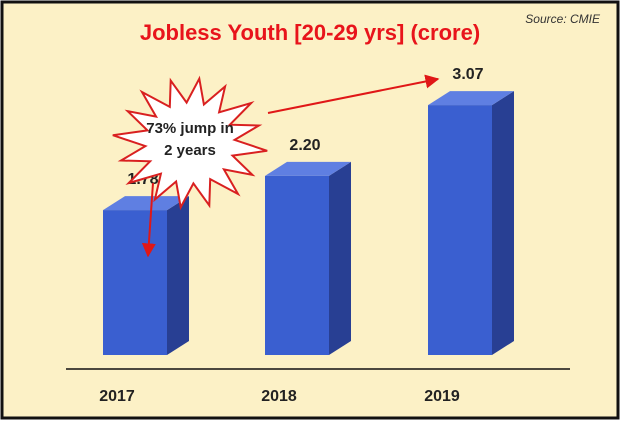 The image size is (620, 425). What do you see at coordinates (148, 220) in the screenshot?
I see `arrow-to-2017` at bounding box center [148, 220].